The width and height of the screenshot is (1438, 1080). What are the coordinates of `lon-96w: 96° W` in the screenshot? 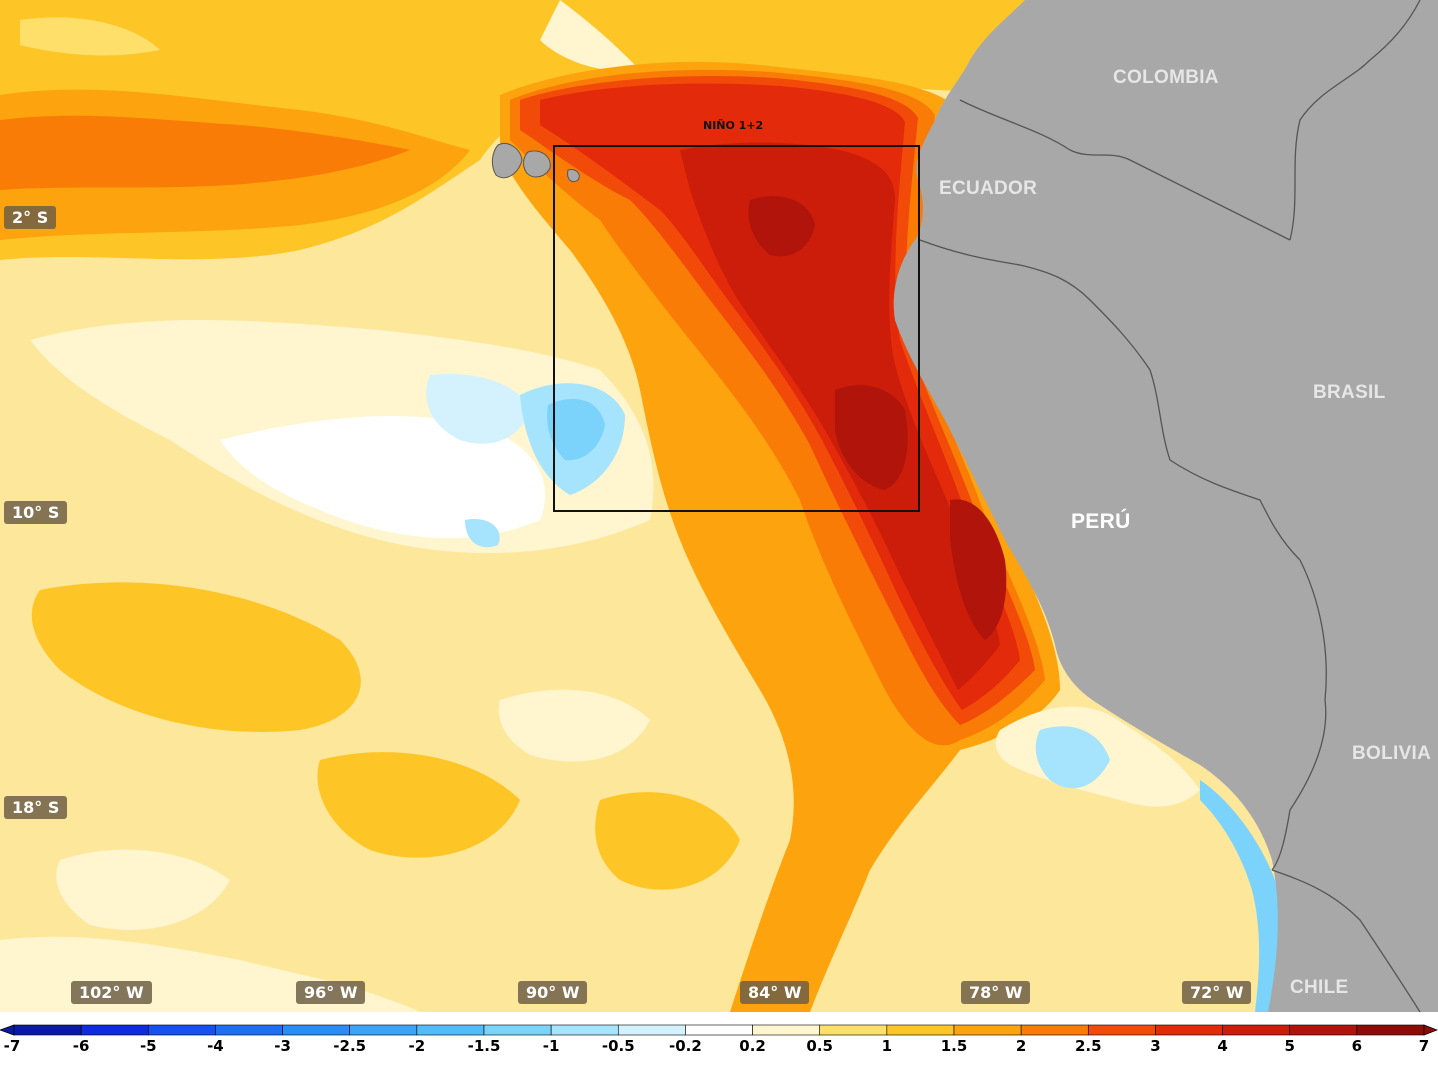 It's located at (331, 992).